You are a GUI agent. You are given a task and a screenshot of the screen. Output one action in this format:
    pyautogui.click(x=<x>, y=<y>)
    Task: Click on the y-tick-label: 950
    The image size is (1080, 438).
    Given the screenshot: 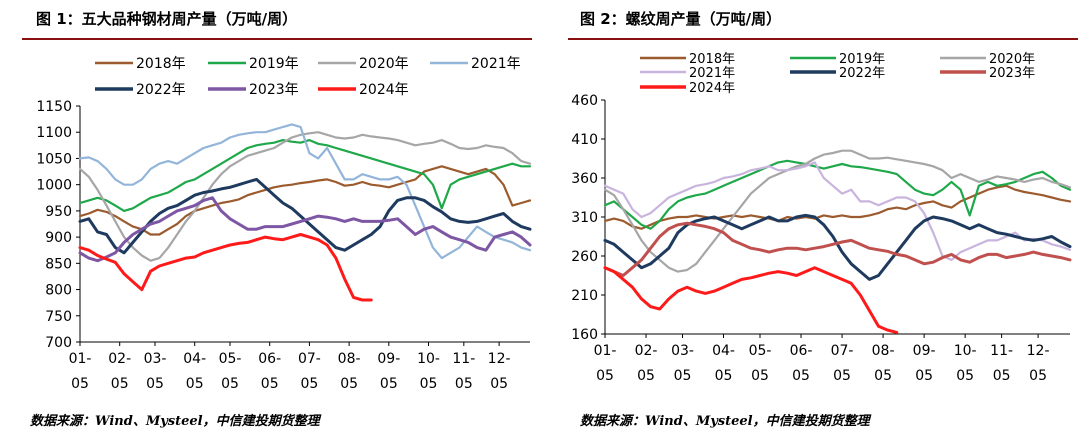 What is the action you would take?
    pyautogui.click(x=58, y=212)
    